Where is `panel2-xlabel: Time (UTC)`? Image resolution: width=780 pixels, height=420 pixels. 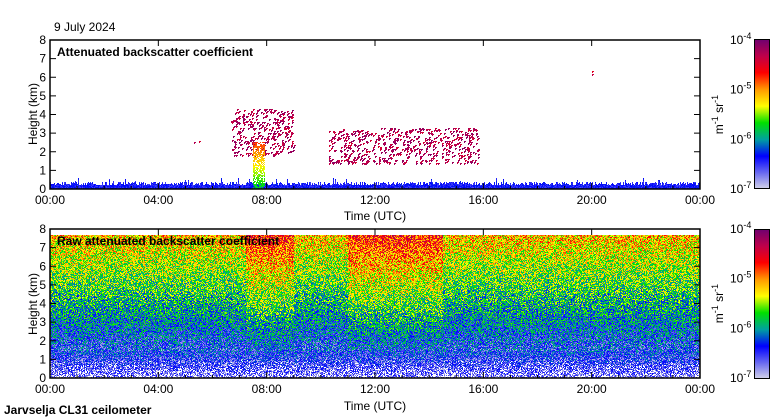 panel2-xlabel: Time (UTC) is located at coordinates (375, 406).